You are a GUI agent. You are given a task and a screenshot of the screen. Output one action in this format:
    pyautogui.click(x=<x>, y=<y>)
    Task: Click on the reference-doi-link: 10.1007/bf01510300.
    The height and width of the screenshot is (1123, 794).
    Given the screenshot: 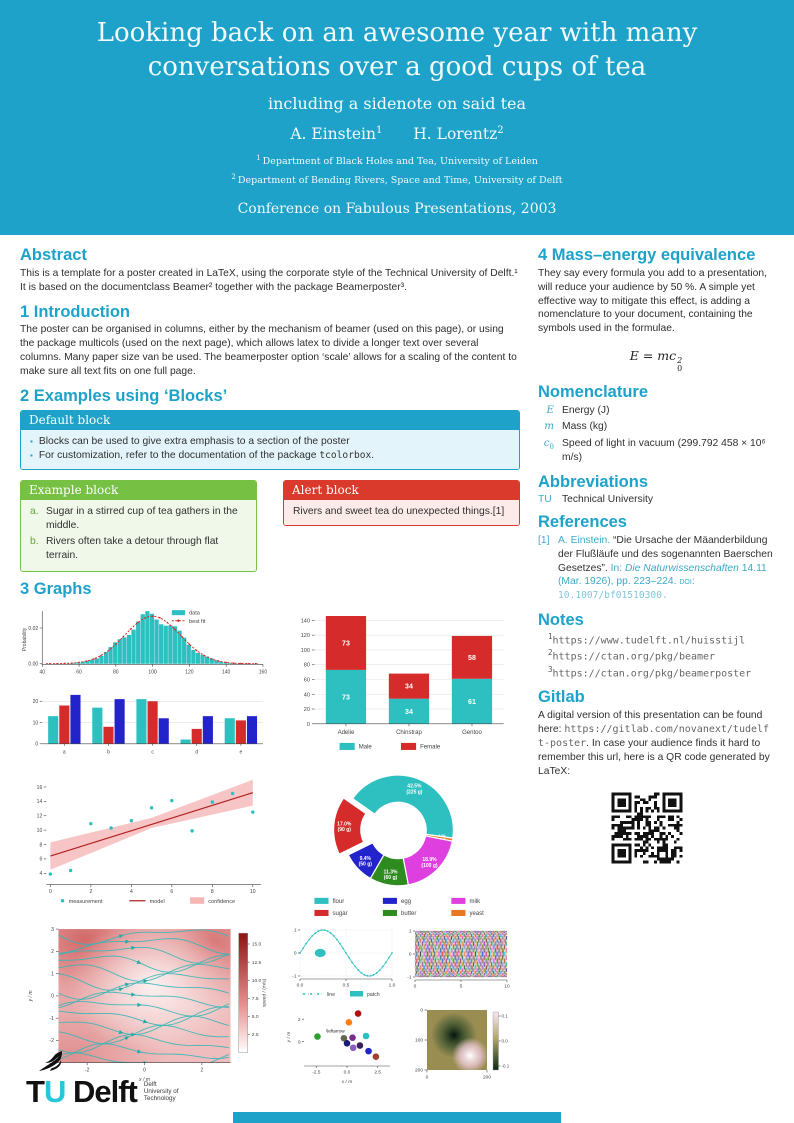 What is the action you would take?
    pyautogui.click(x=613, y=596)
    